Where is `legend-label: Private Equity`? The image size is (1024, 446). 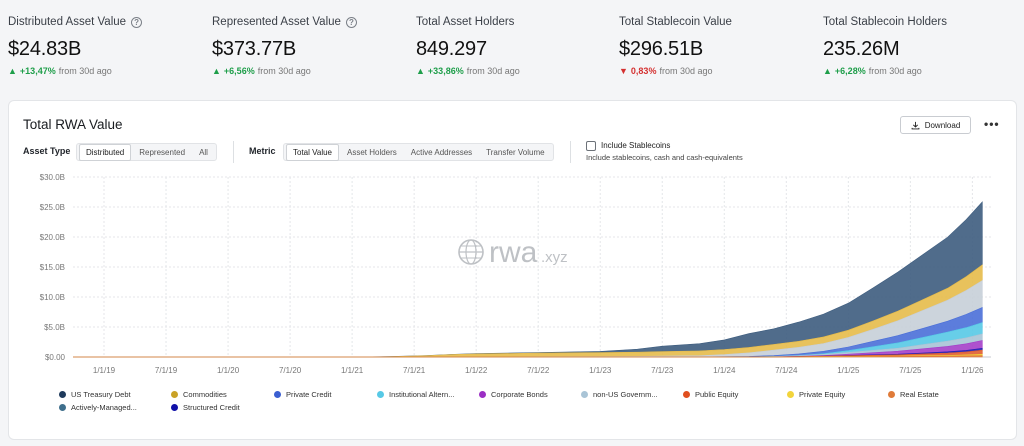
legend-label: Private Equity is located at coordinates (822, 394).